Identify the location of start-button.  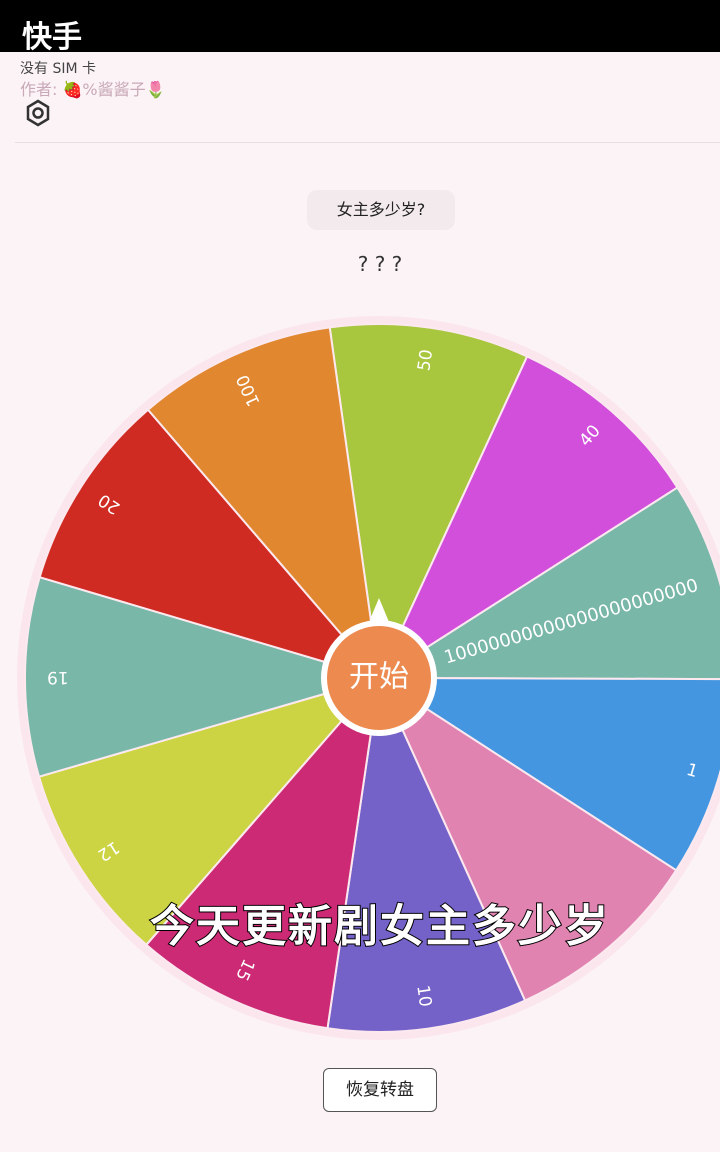
(379, 678).